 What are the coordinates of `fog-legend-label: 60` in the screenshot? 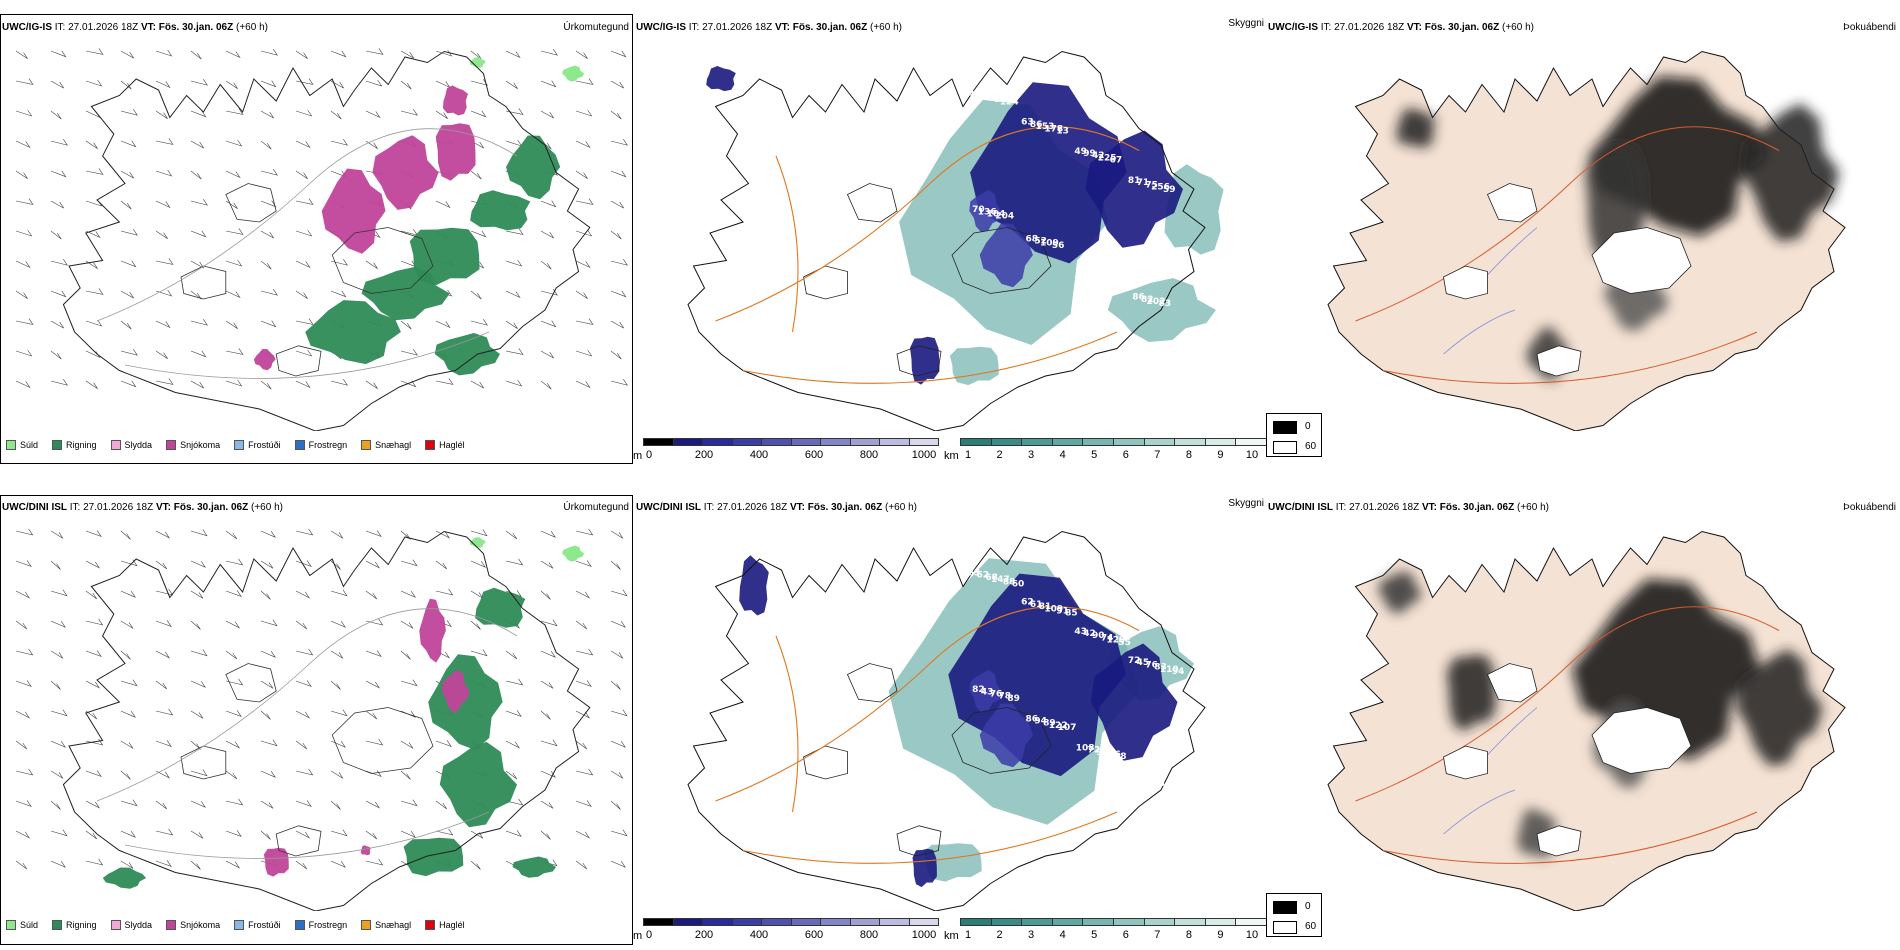 It's located at (1311, 926).